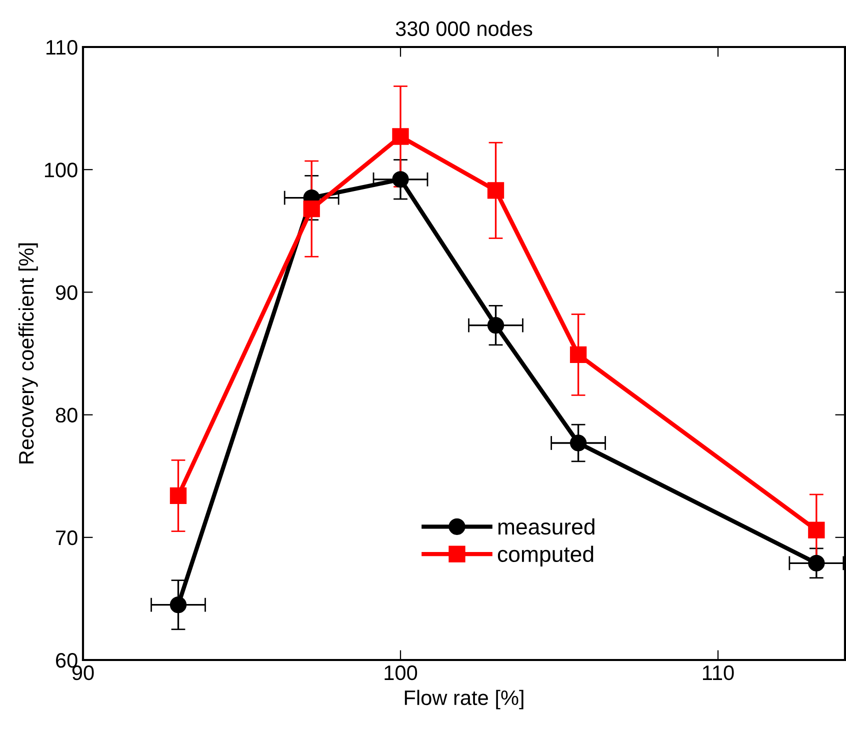 This screenshot has width=846, height=731. Describe the element at coordinates (401, 672) in the screenshot. I see `x-tick-label: 100` at that location.